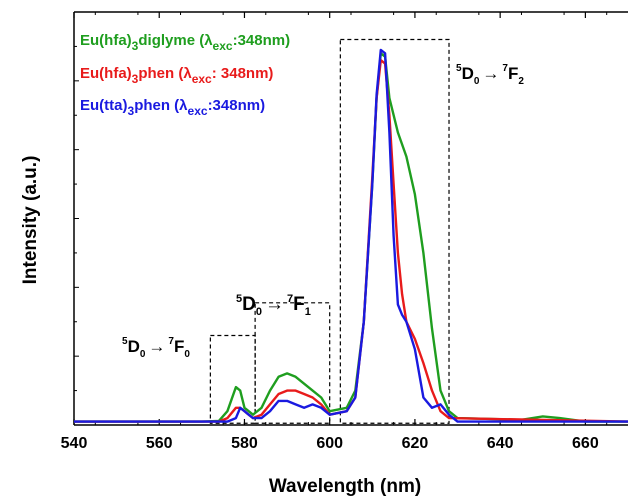  Describe the element at coordinates (244, 443) in the screenshot. I see `x-tick-label: 580` at that location.